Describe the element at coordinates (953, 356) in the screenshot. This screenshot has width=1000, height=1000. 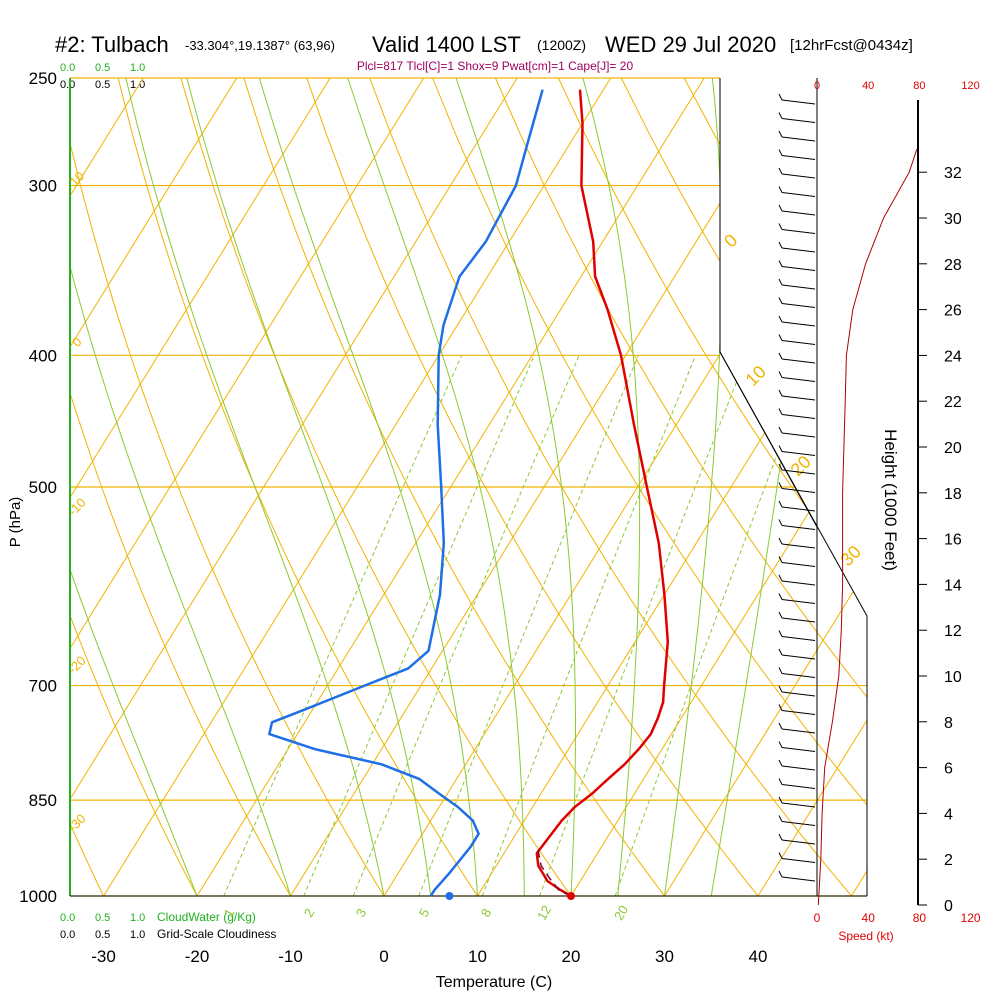
I see `height-tick-label-24: 24` at that location.